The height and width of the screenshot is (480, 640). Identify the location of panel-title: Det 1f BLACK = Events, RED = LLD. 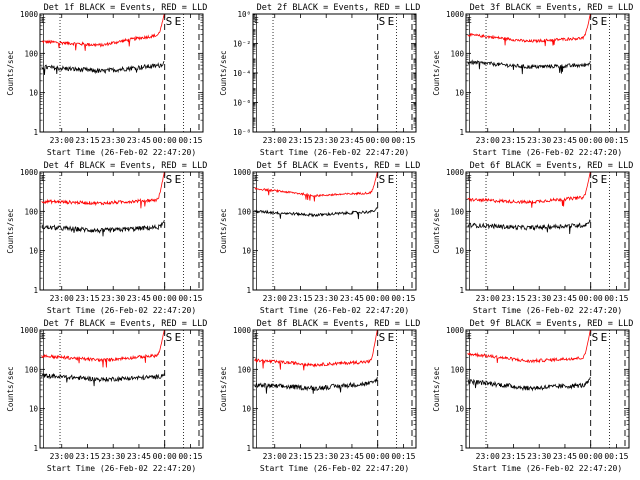
(126, 8).